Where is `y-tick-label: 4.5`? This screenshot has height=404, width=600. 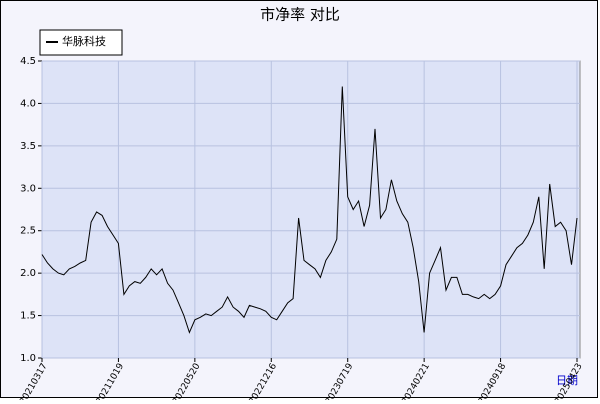 y-tick-label: 4.5 is located at coordinates (28, 61).